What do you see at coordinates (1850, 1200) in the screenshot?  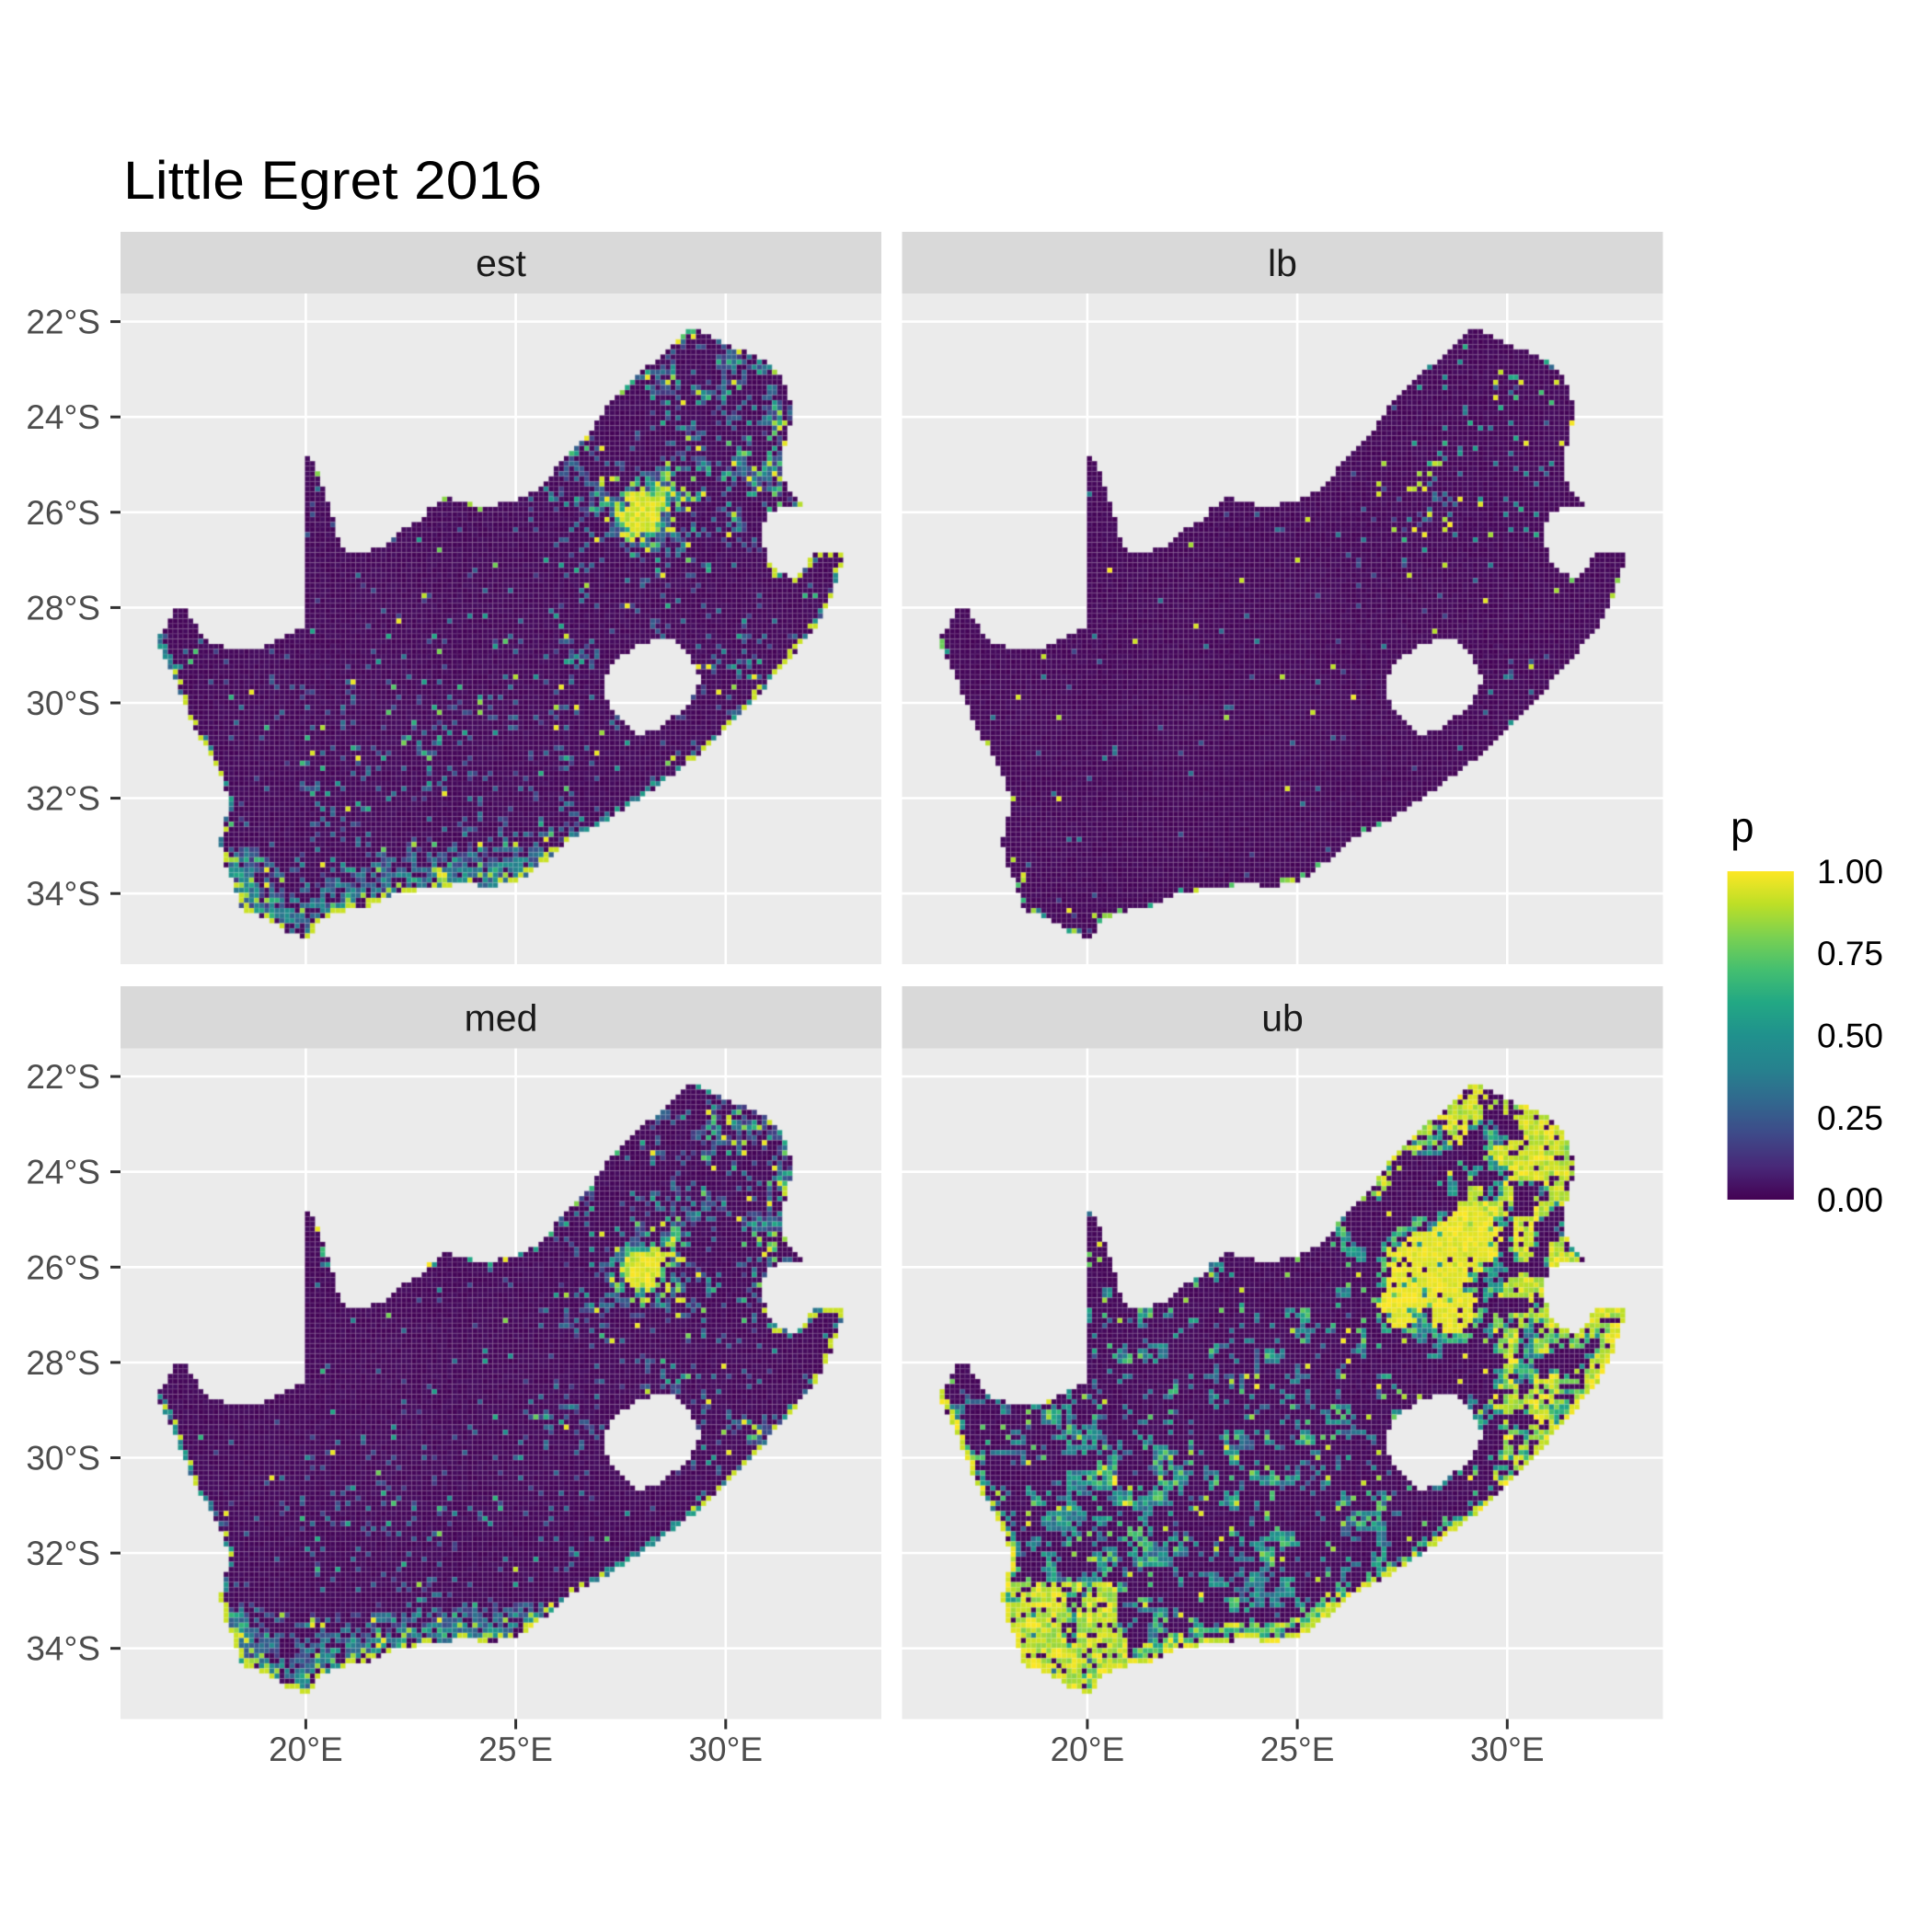 I see `svg-text: 0.00` at bounding box center [1850, 1200].